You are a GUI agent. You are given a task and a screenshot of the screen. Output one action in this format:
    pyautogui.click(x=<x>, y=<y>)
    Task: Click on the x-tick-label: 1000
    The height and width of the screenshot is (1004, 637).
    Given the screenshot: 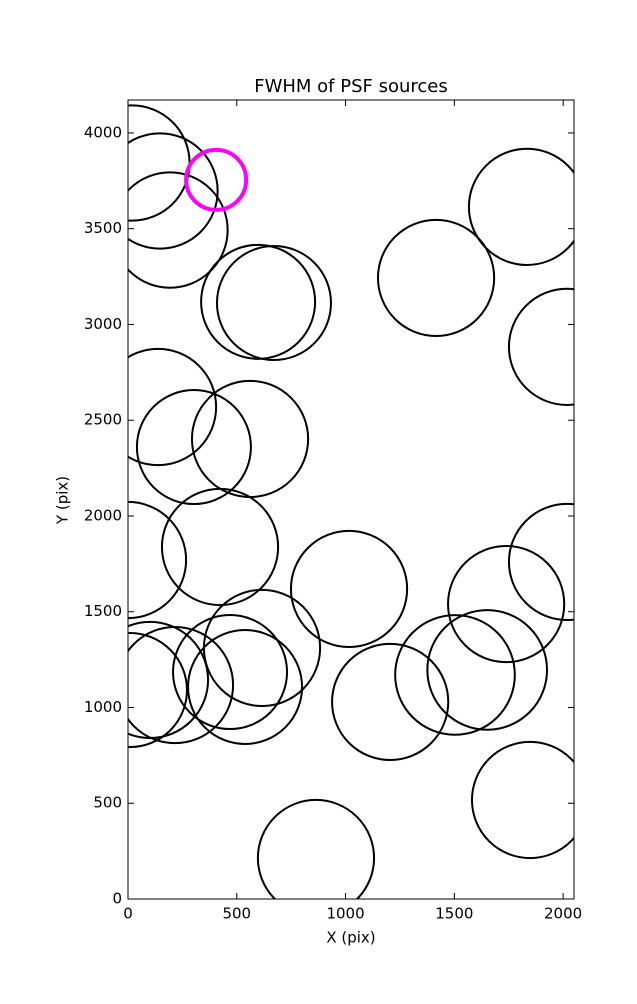 What is the action you would take?
    pyautogui.click(x=345, y=914)
    